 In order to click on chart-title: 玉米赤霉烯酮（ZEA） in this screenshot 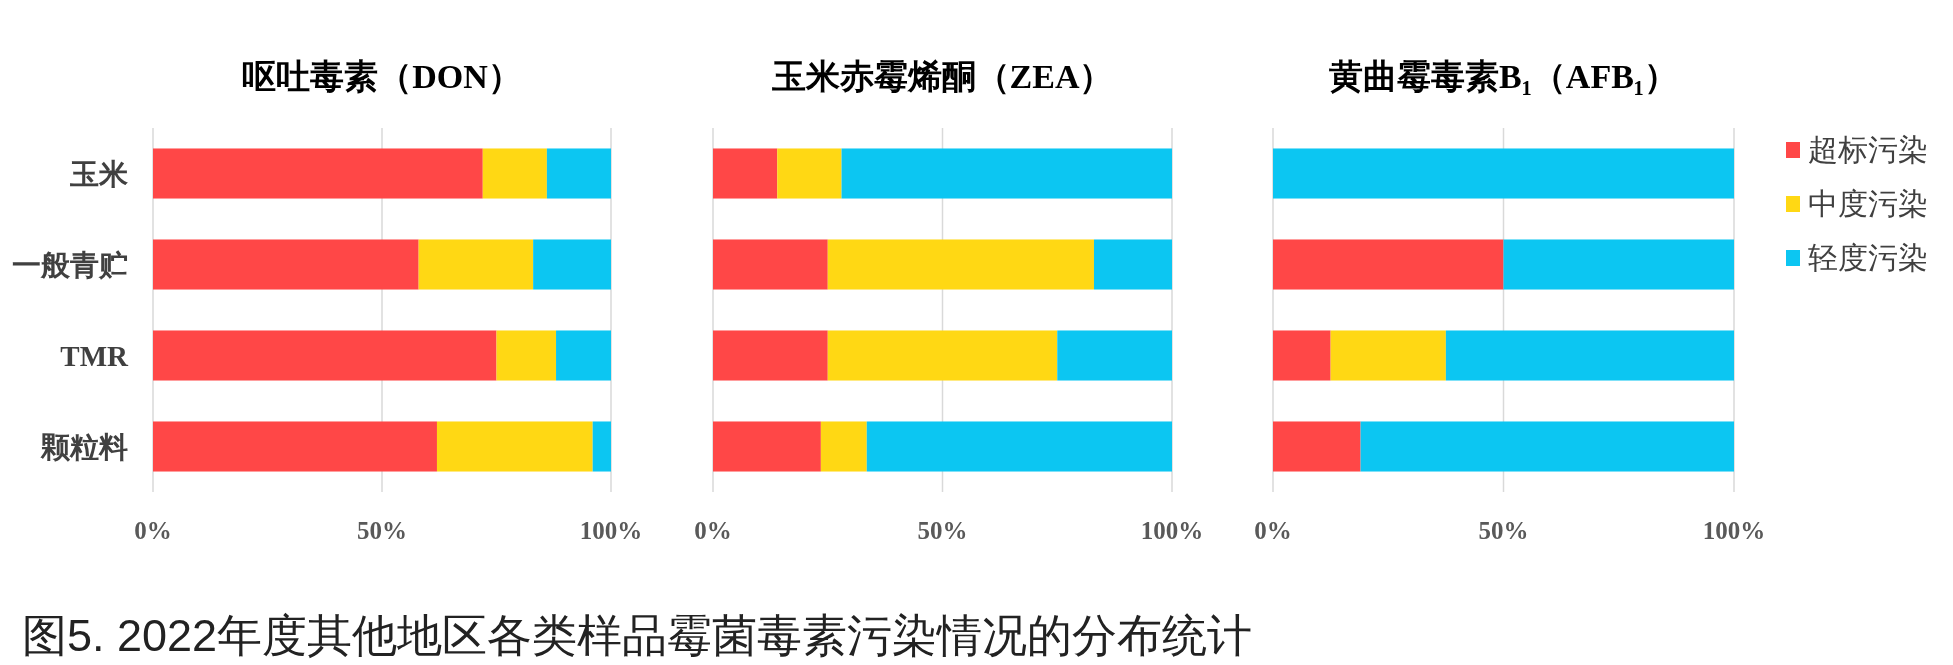, I will do `click(942, 76)`.